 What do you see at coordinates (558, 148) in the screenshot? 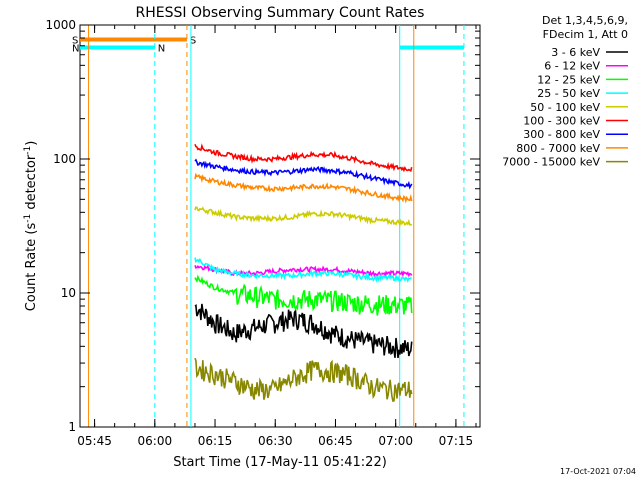
I see `legend-label-7: 800 - 7000 keV` at bounding box center [558, 148].